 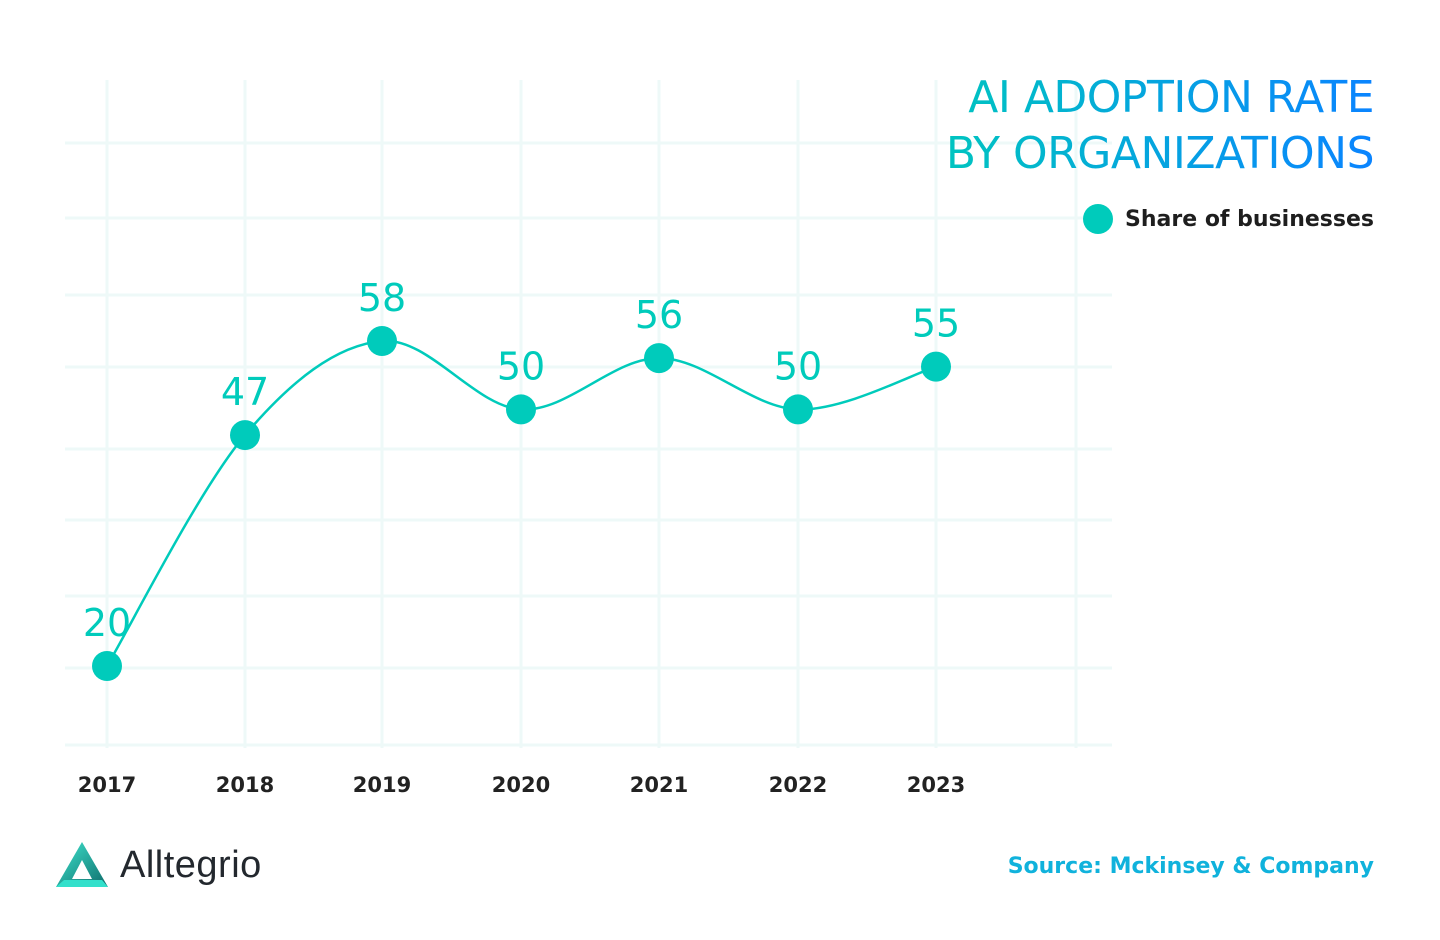 I want to click on data-label: 56, so click(x=659, y=315).